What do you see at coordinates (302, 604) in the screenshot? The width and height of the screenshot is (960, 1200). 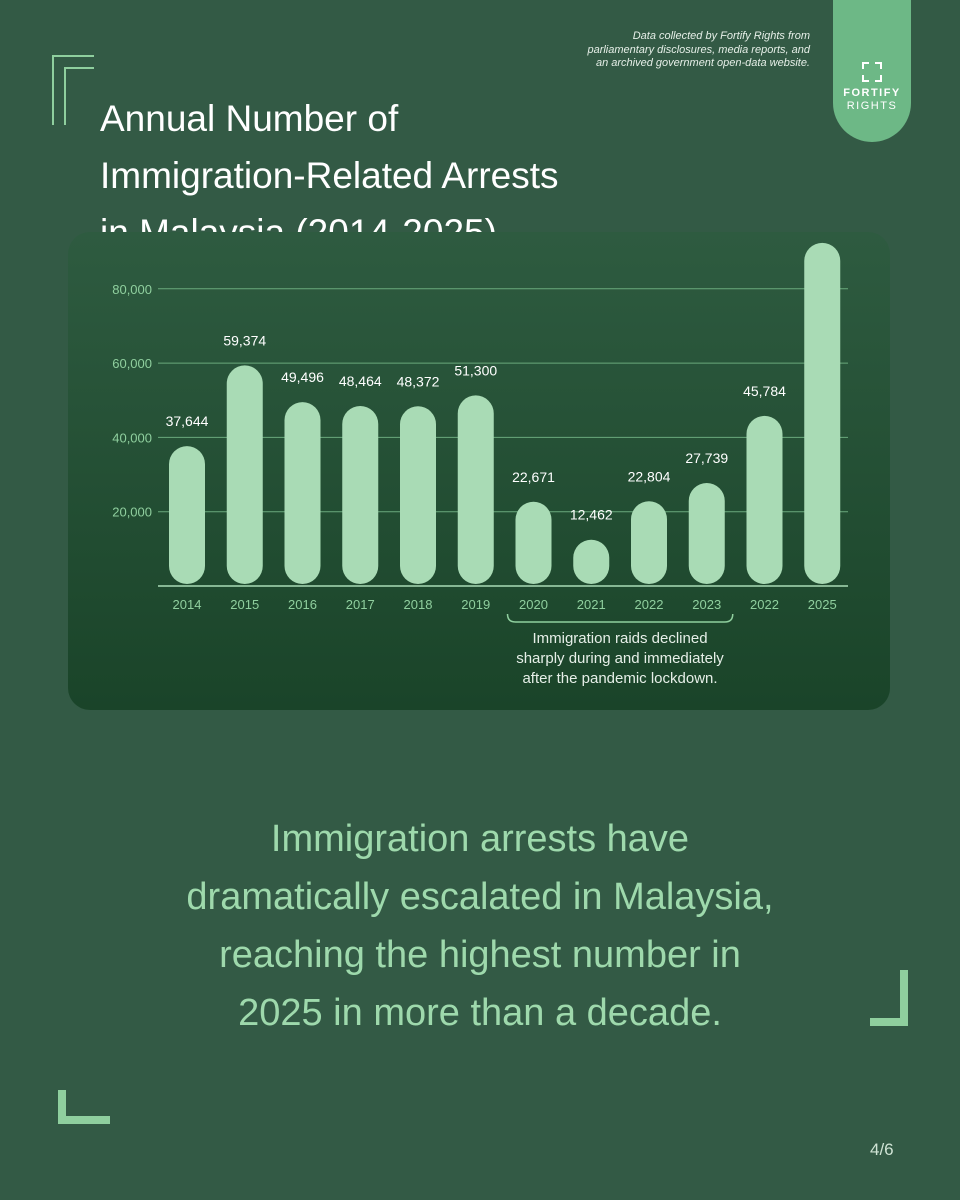 I see `x-tick-label: 2016` at bounding box center [302, 604].